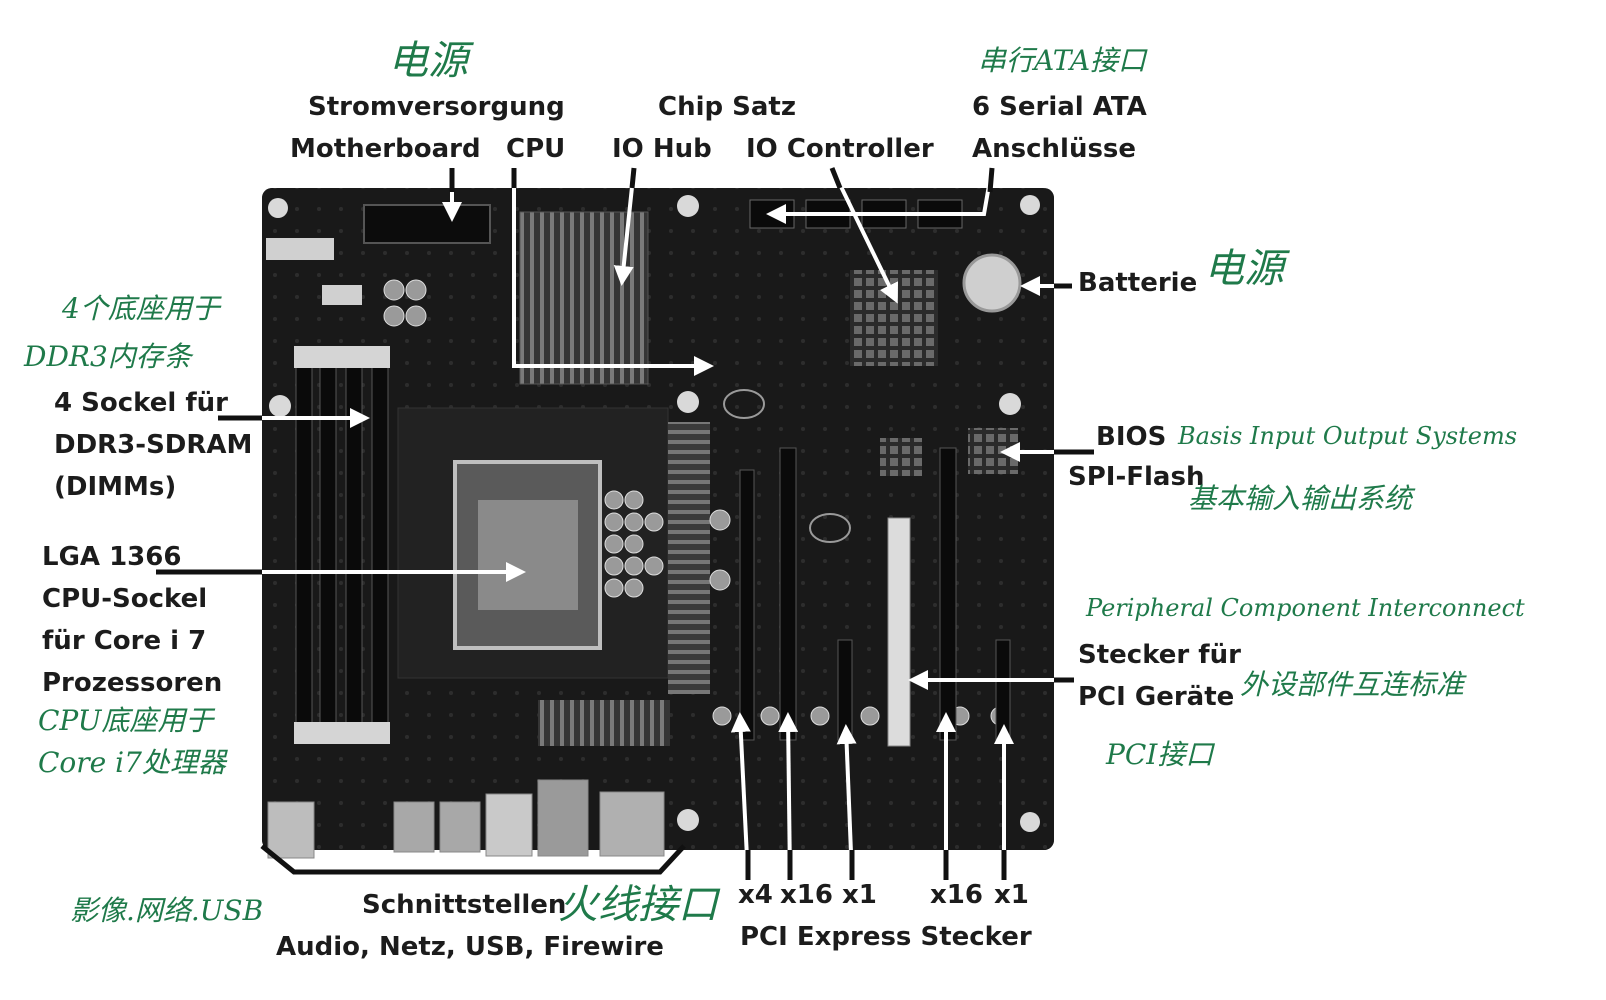  Describe the element at coordinates (428, 61) in the screenshot. I see `note-power-top: 电源` at that location.